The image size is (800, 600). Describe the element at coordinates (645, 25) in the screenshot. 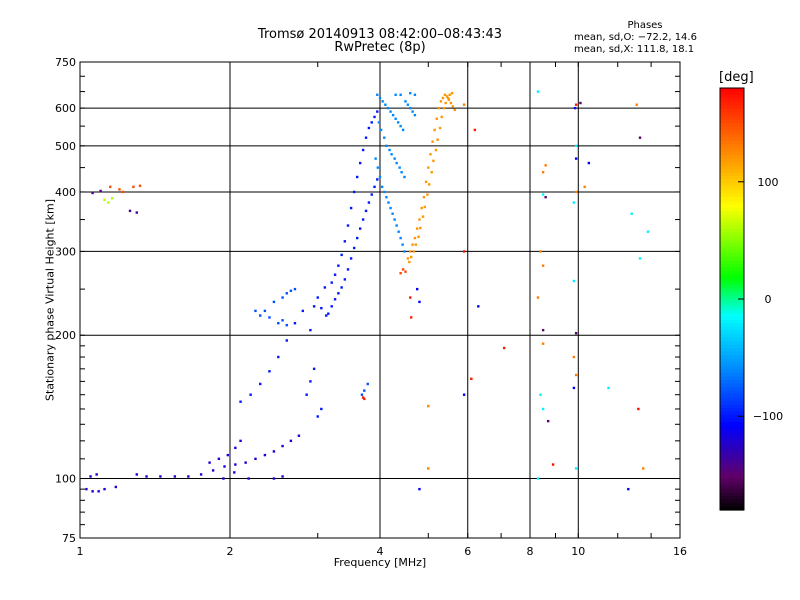

I see `phase-box-title: Phases` at that location.